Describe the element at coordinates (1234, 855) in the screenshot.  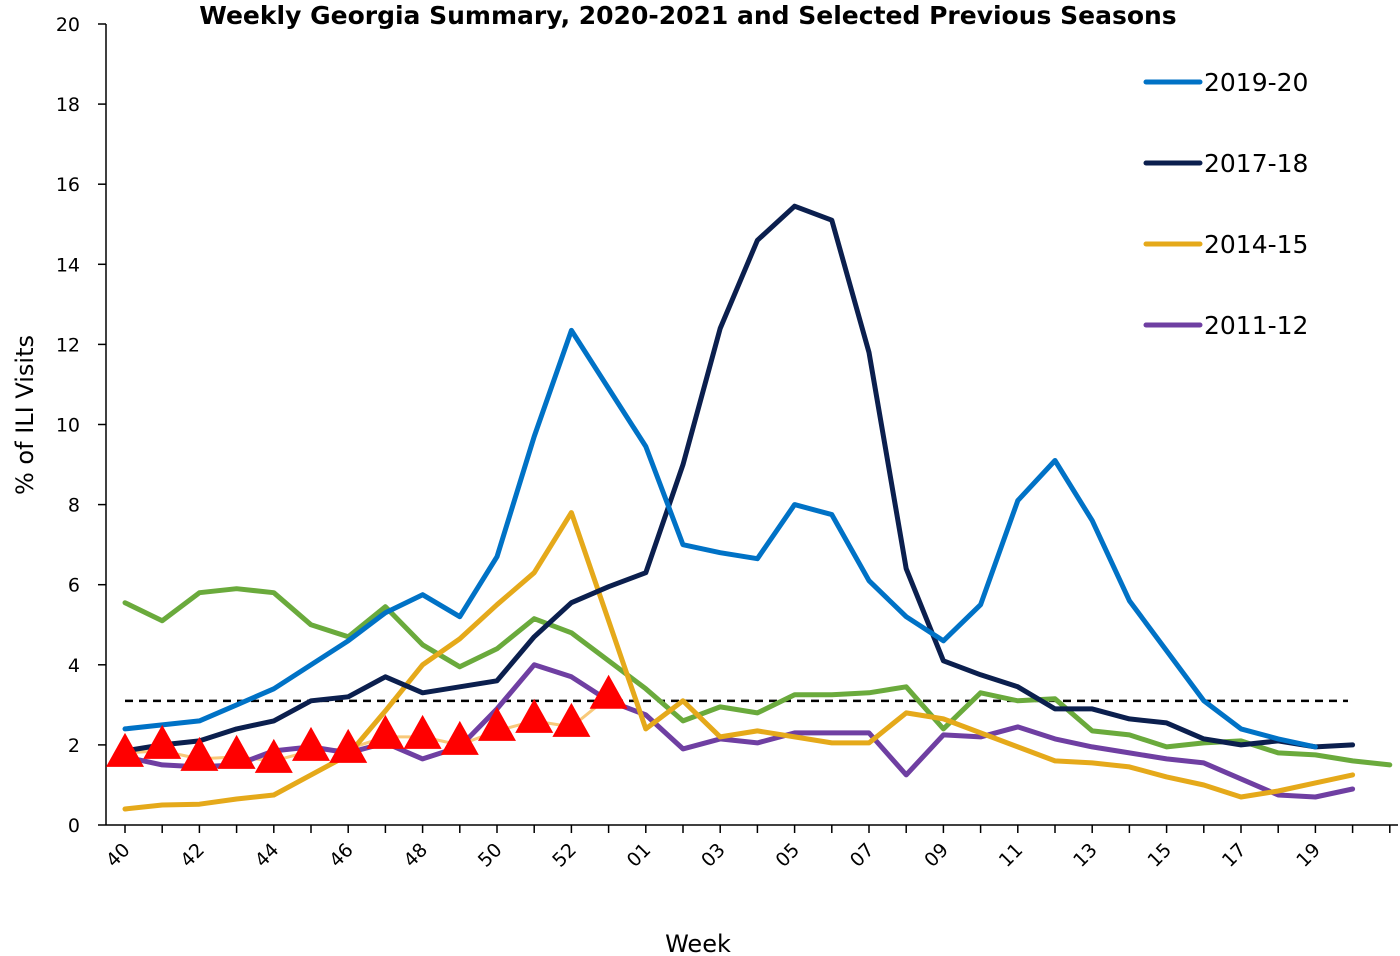
I see `x-tick-label: 17` at that location.